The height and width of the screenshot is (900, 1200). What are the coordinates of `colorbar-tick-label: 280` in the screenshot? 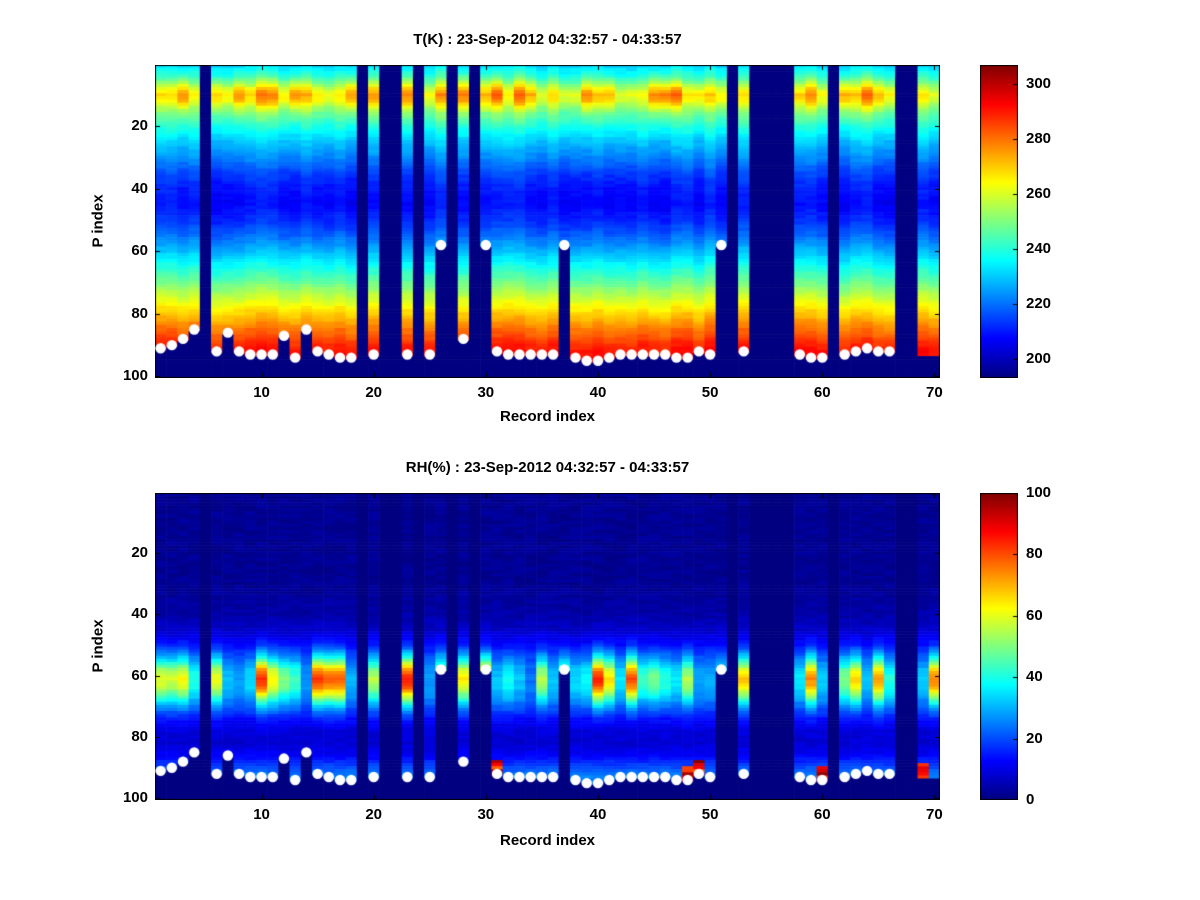 It's located at (1039, 139).